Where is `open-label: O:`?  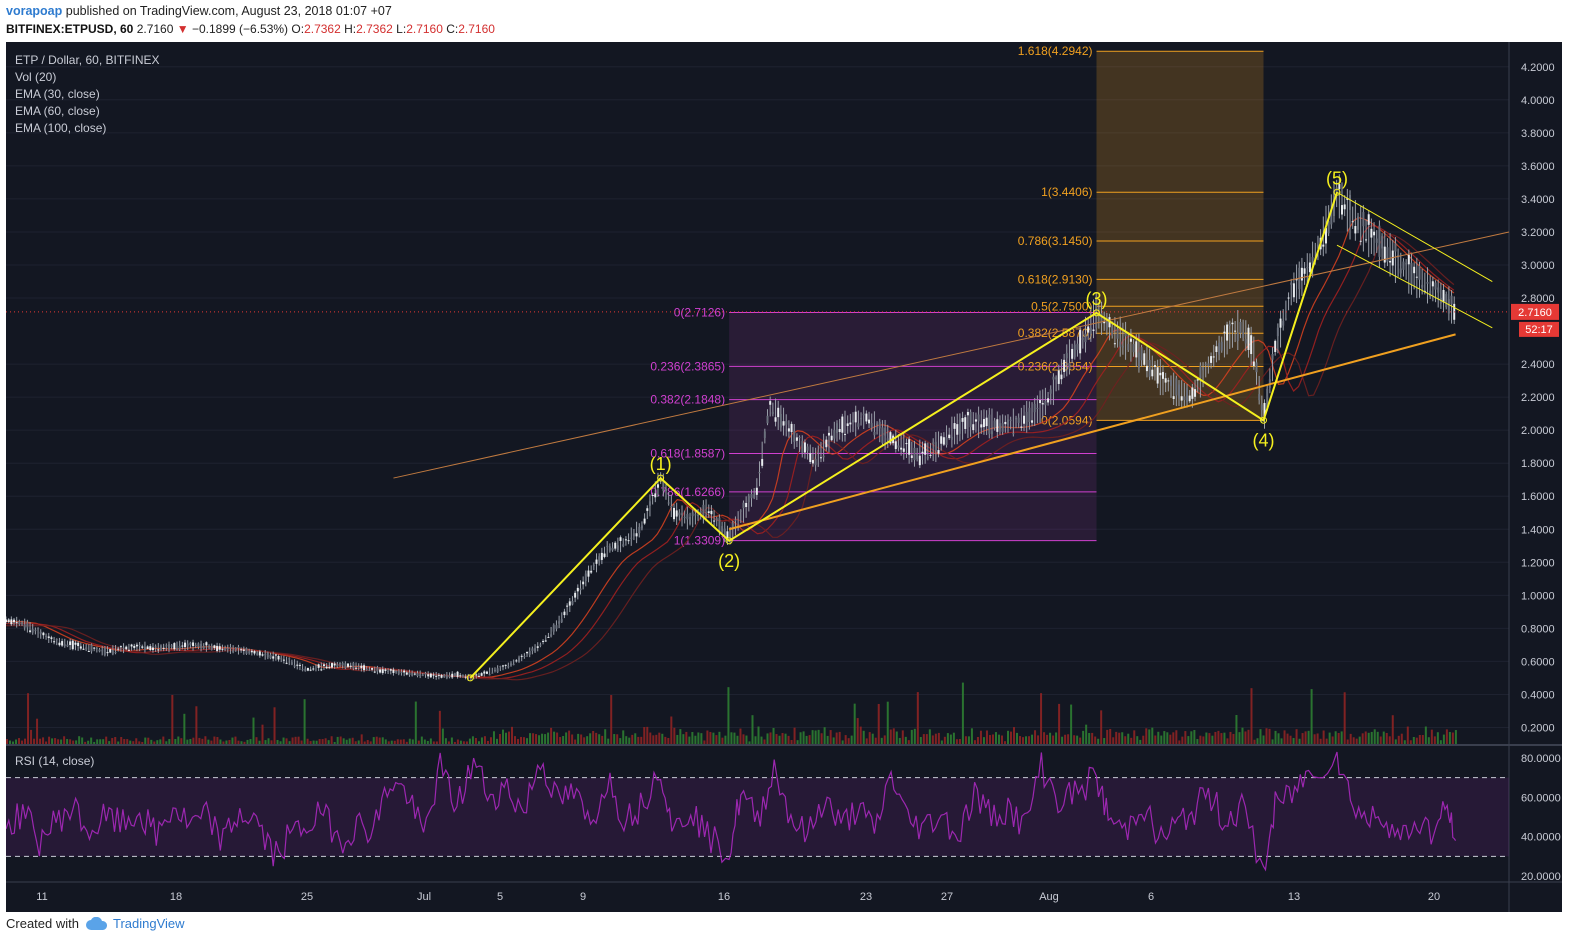
open-label: O: is located at coordinates (298, 29).